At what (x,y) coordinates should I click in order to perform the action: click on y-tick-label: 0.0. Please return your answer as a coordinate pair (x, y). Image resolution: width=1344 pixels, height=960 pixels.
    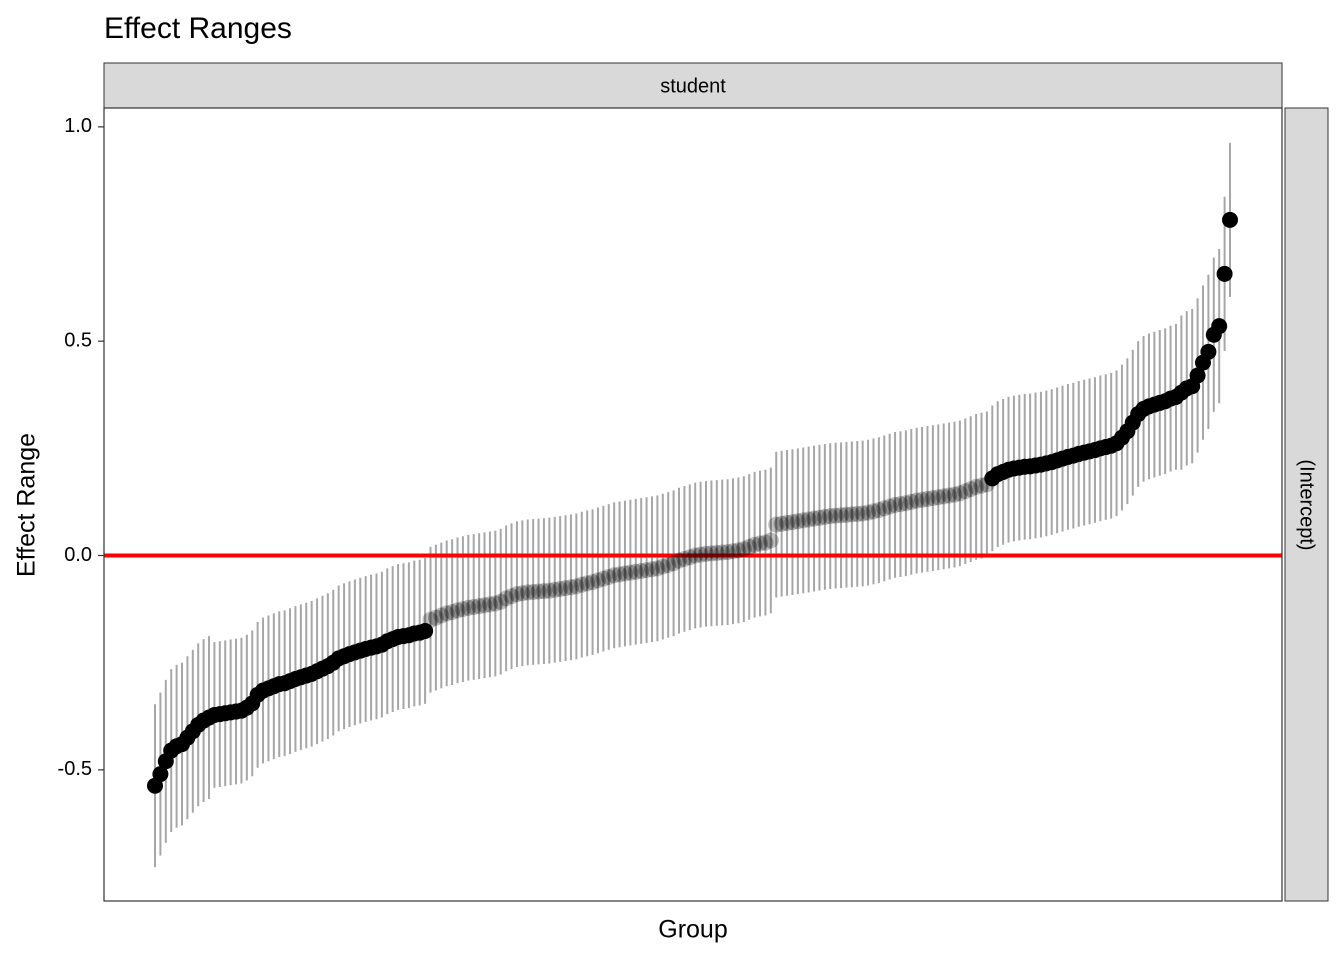
    Looking at the image, I should click on (78, 555).